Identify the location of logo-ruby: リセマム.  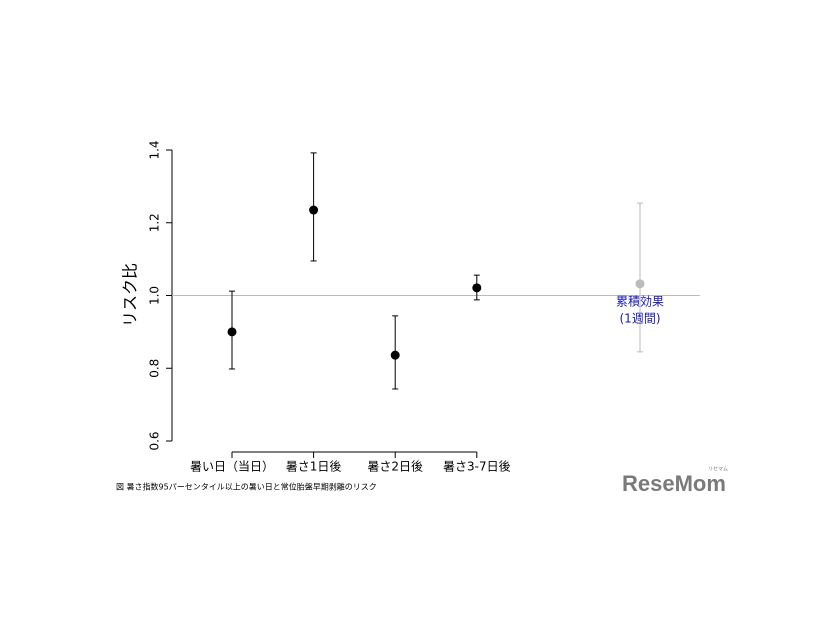
(718, 470).